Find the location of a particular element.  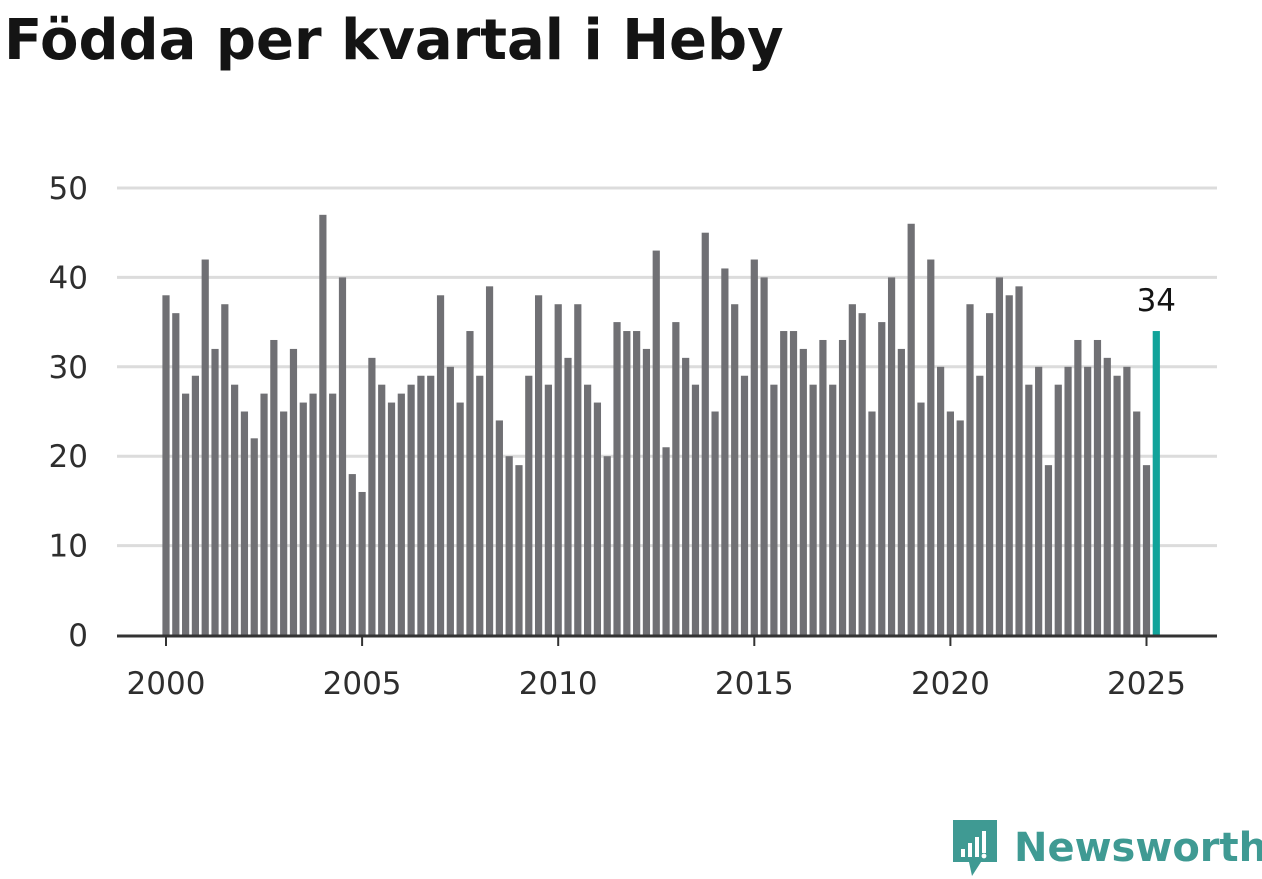

annotations: 34 is located at coordinates (1156, 301).